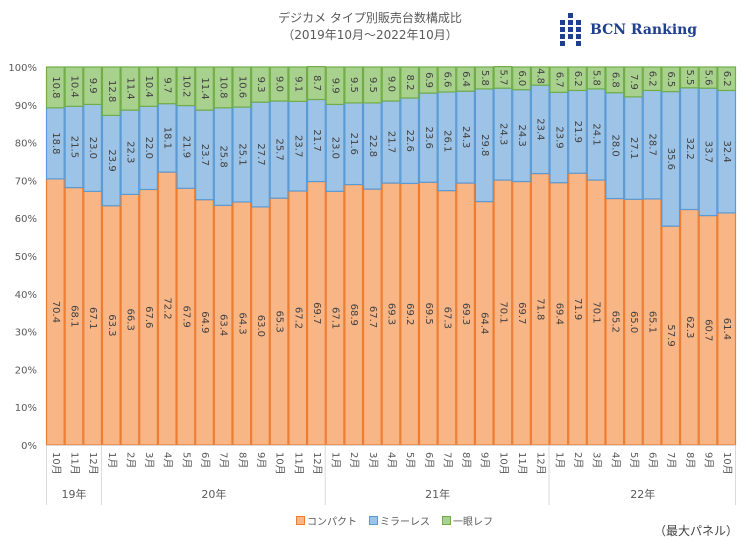  I want to click on legend-item-mirrorless: ミラーレス, so click(399, 520).